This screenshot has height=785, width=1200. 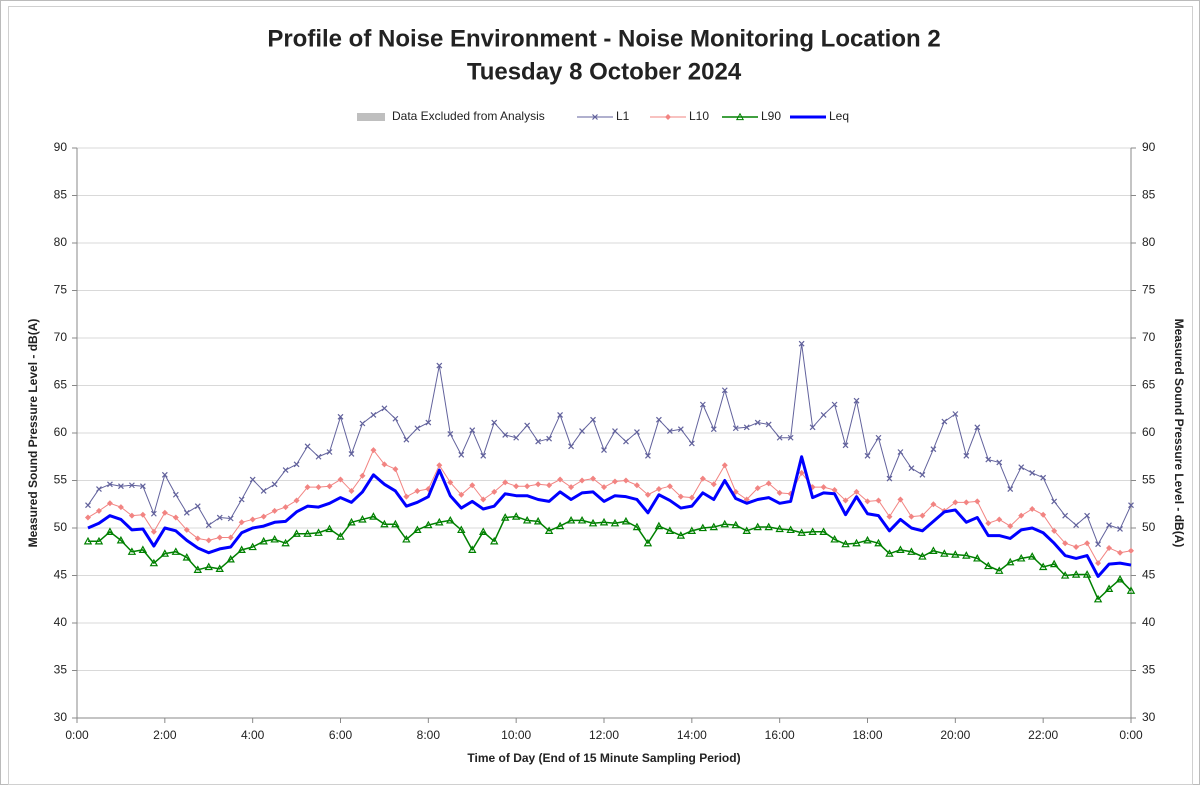 I want to click on y-tick-label: 50, so click(x=61, y=527).